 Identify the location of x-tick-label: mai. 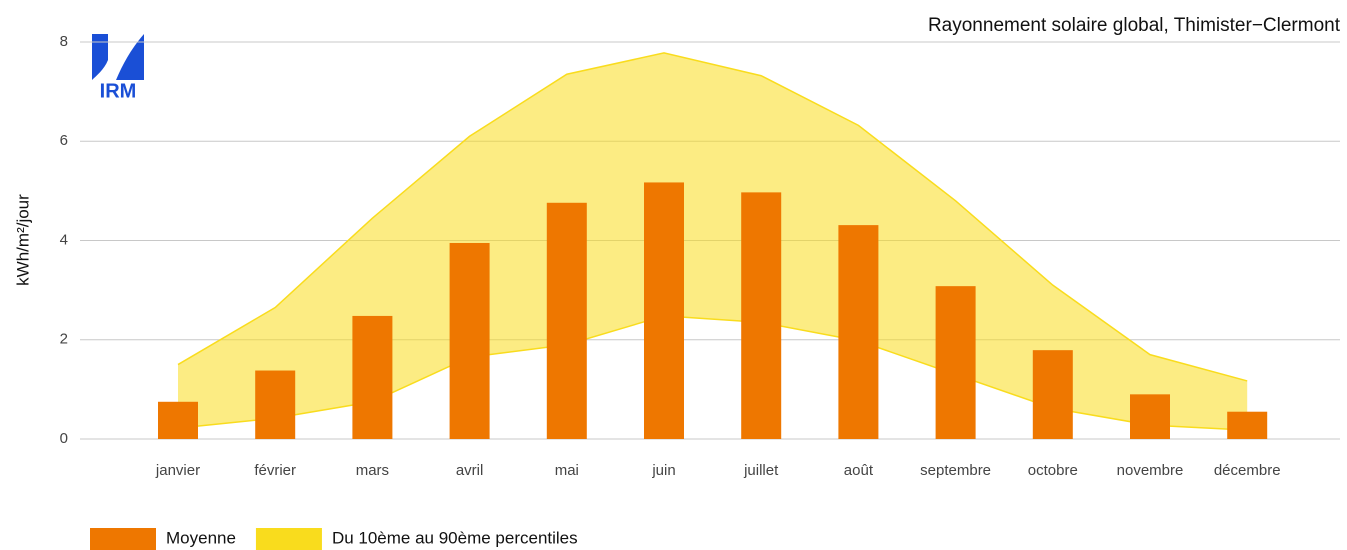
(567, 470).